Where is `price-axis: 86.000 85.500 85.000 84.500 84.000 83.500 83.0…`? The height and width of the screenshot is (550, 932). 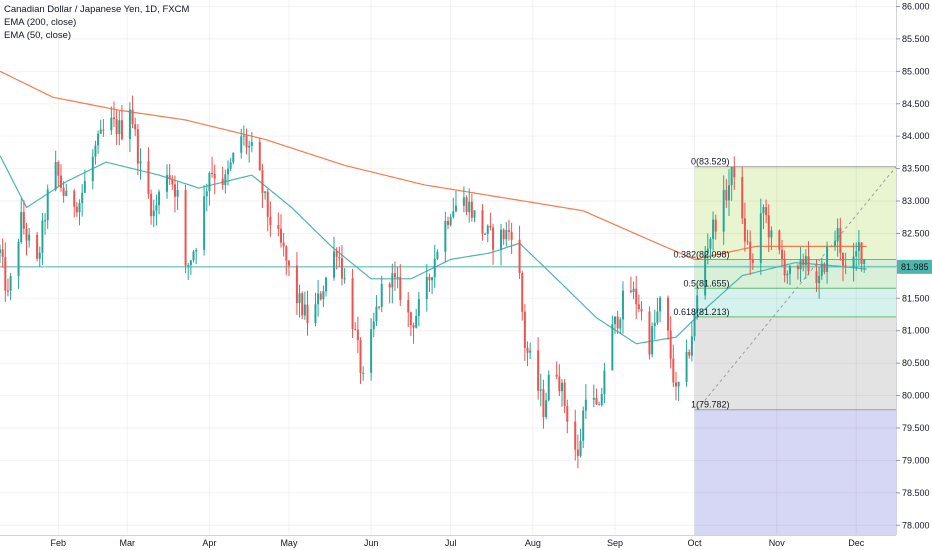 price-axis: 86.000 85.500 85.000 84.500 84.000 83.500 83.0… is located at coordinates (914, 275).